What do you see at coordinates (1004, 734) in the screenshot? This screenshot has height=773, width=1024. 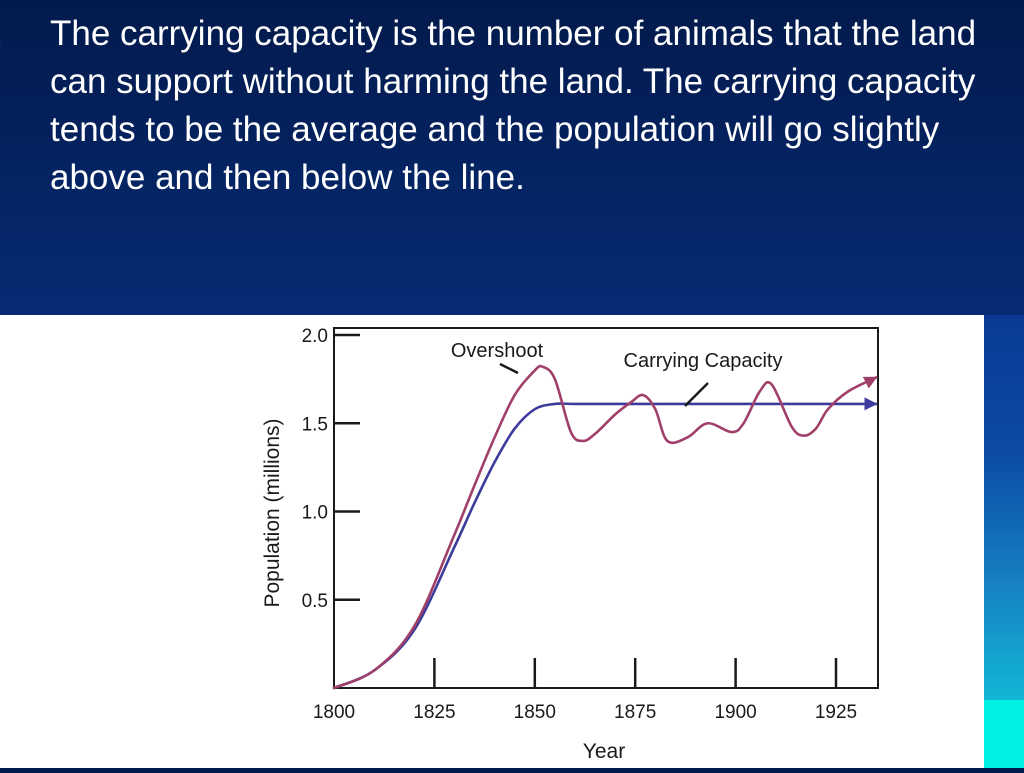 I see `decorative-cyan-block` at bounding box center [1004, 734].